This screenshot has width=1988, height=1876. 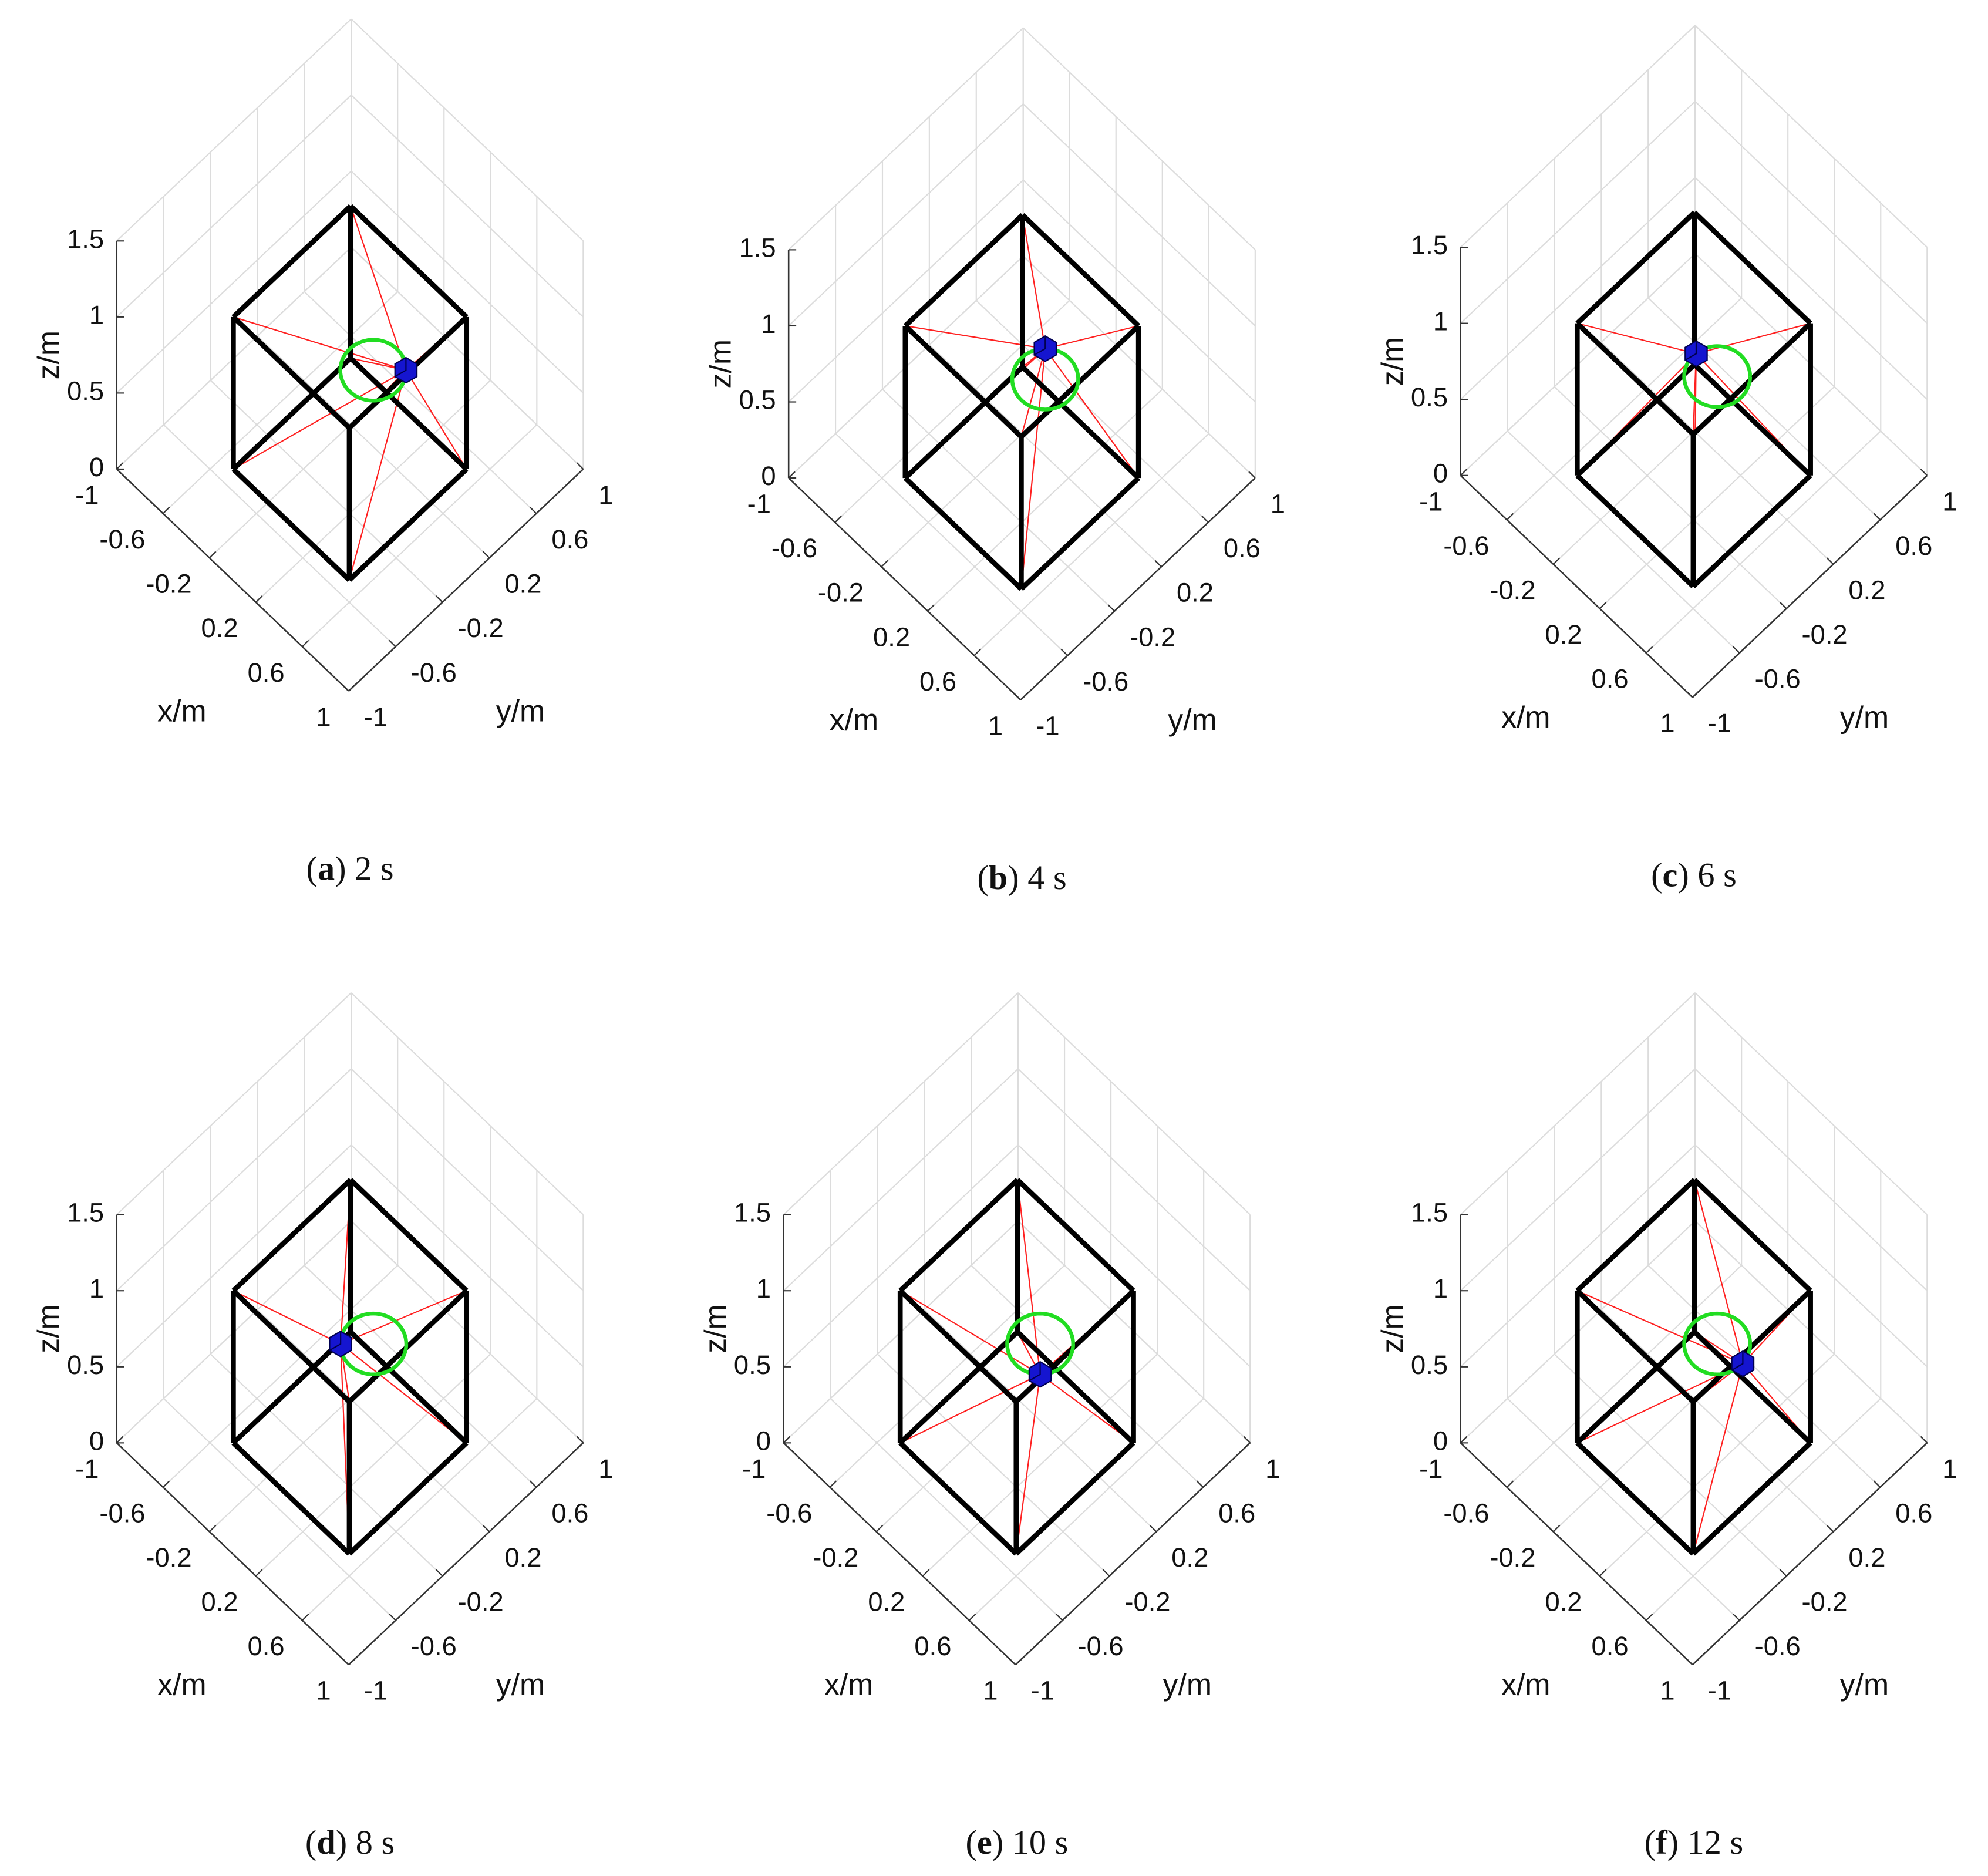 What do you see at coordinates (233, 1554) in the screenshot?
I see `x-axis` at bounding box center [233, 1554].